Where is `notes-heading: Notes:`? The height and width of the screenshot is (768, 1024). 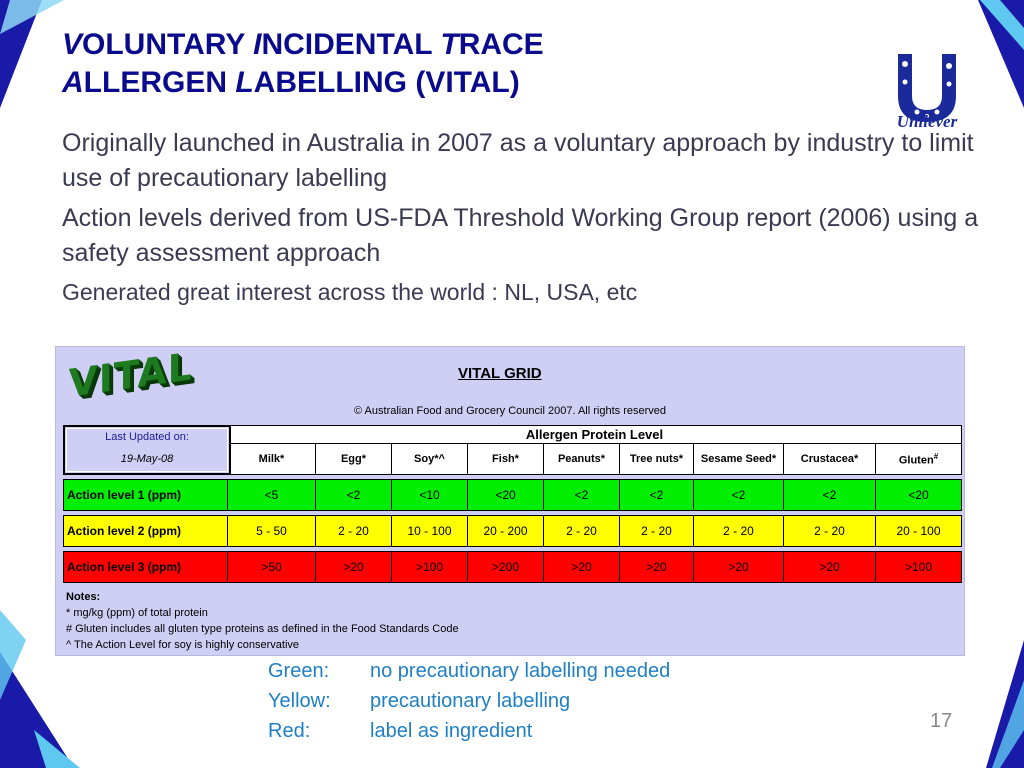 notes-heading: Notes: is located at coordinates (83, 597).